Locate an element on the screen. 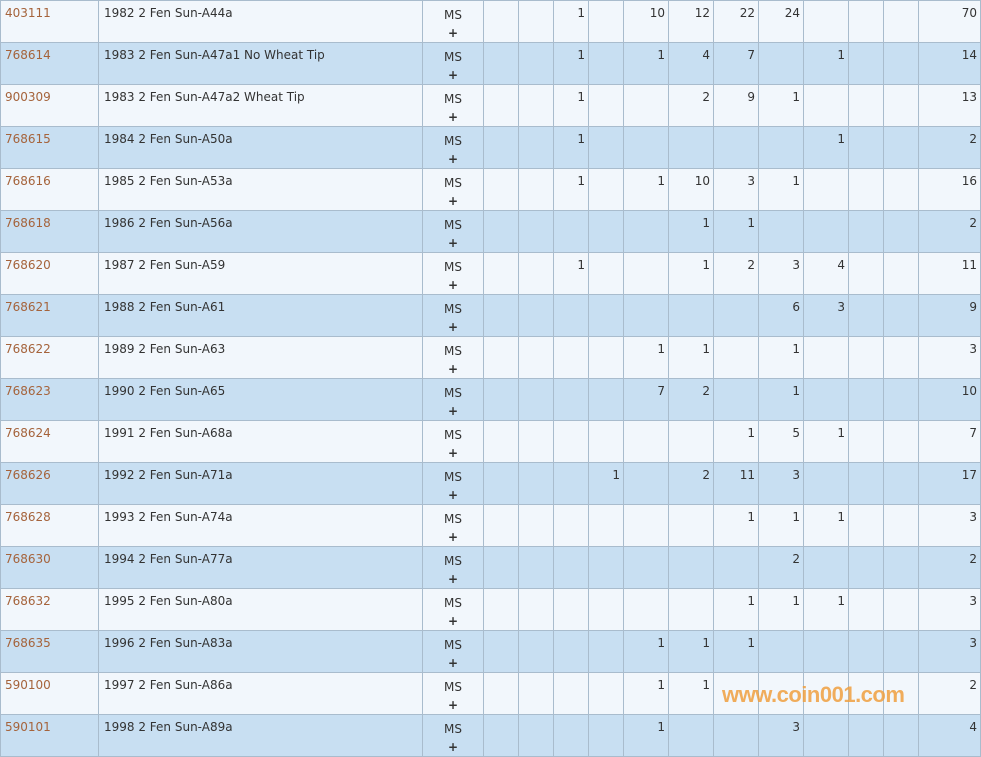 The image size is (981, 757). cert-id-link: 768626 is located at coordinates (28, 475).